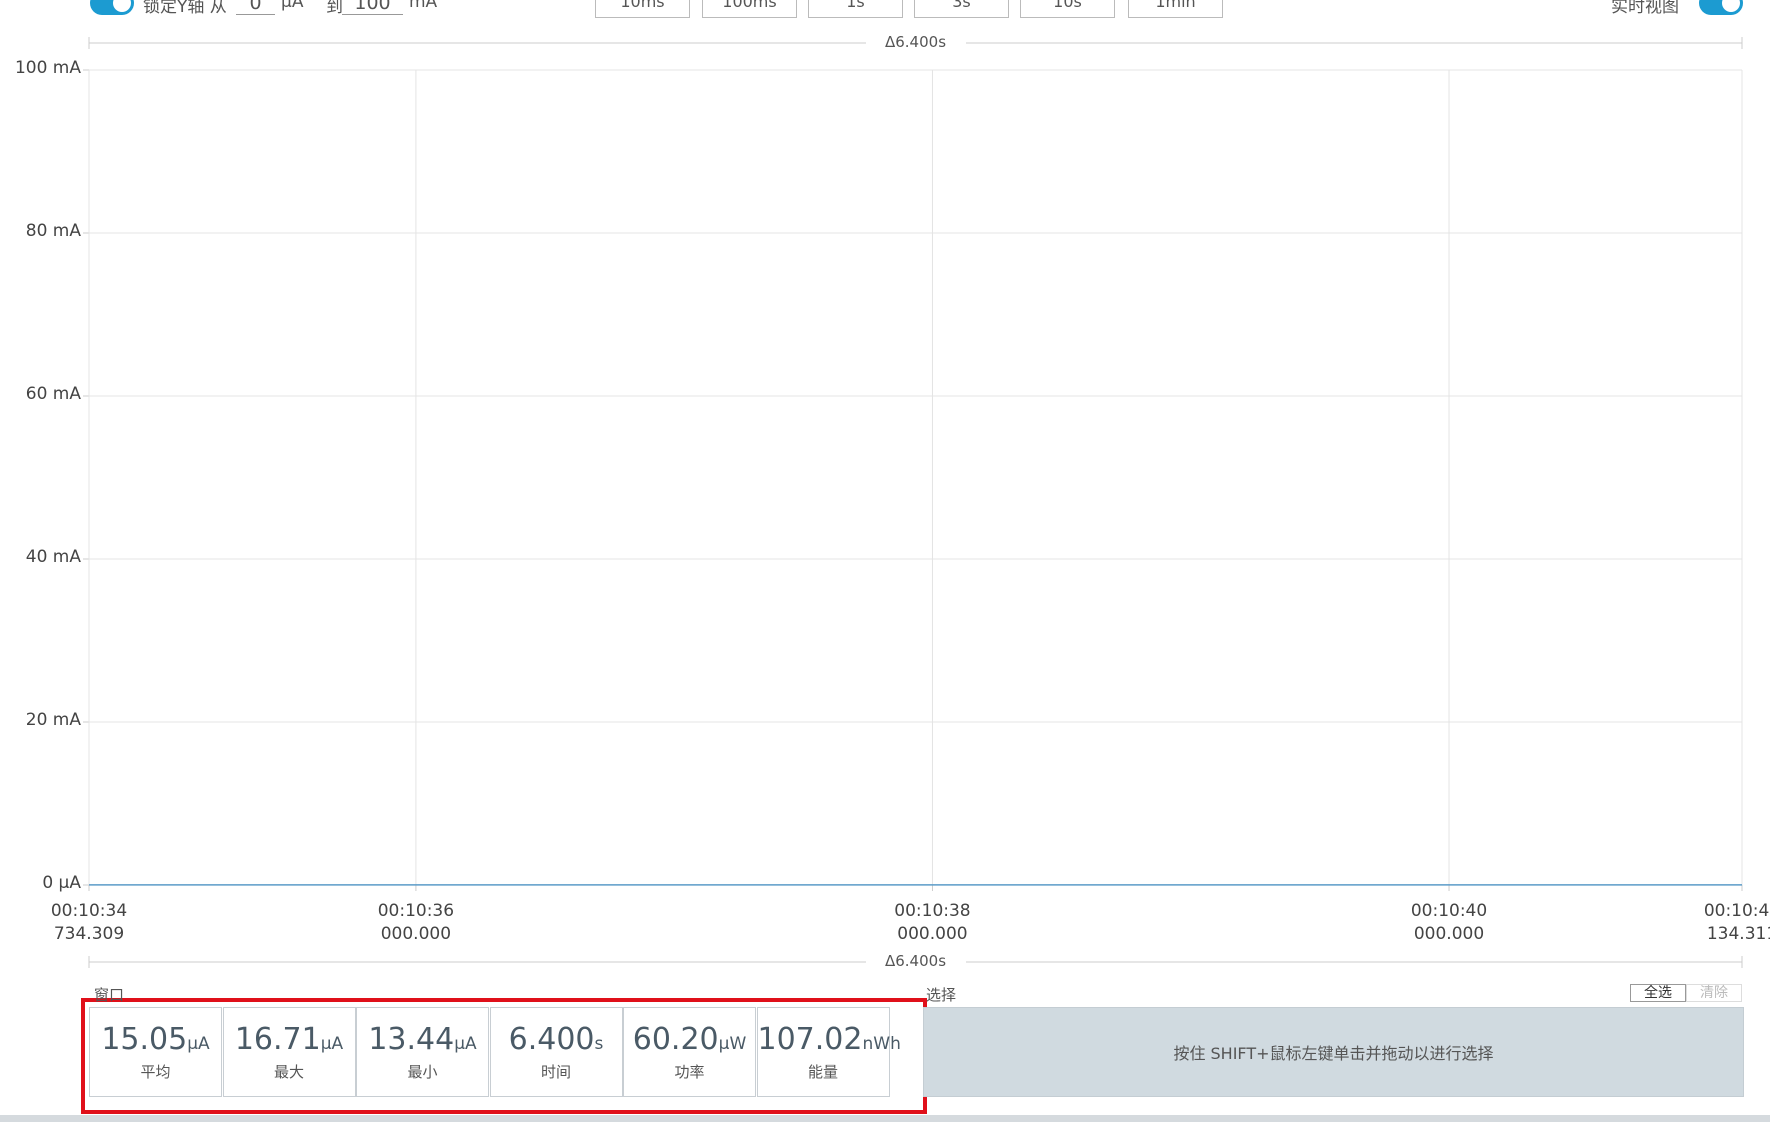 The height and width of the screenshot is (1122, 1770). I want to click on zoom-button: 1min, so click(1175, 9).